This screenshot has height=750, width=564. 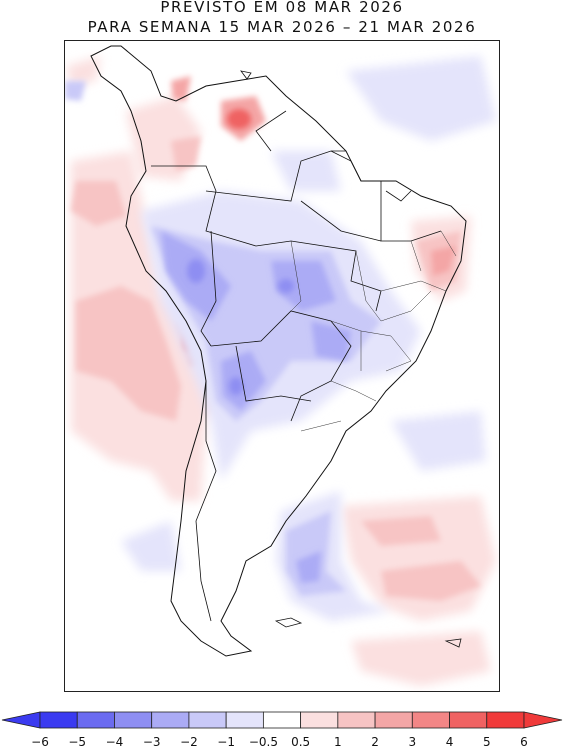 I want to click on colorbar-tick-label: −4, so click(x=115, y=742).